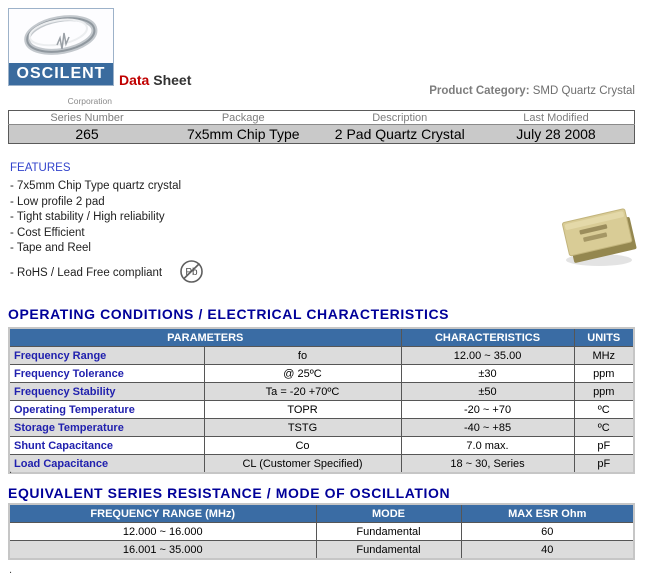  I want to click on company-logo: OSCILENT, so click(61, 47).